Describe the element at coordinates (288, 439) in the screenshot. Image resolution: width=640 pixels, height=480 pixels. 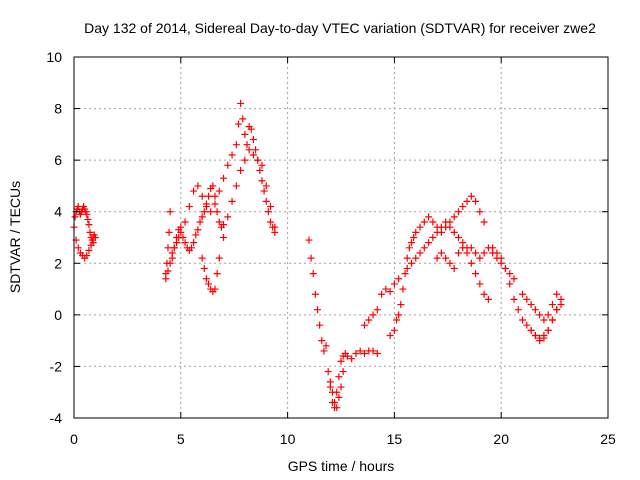
I see `x-tick-label: 10` at that location.